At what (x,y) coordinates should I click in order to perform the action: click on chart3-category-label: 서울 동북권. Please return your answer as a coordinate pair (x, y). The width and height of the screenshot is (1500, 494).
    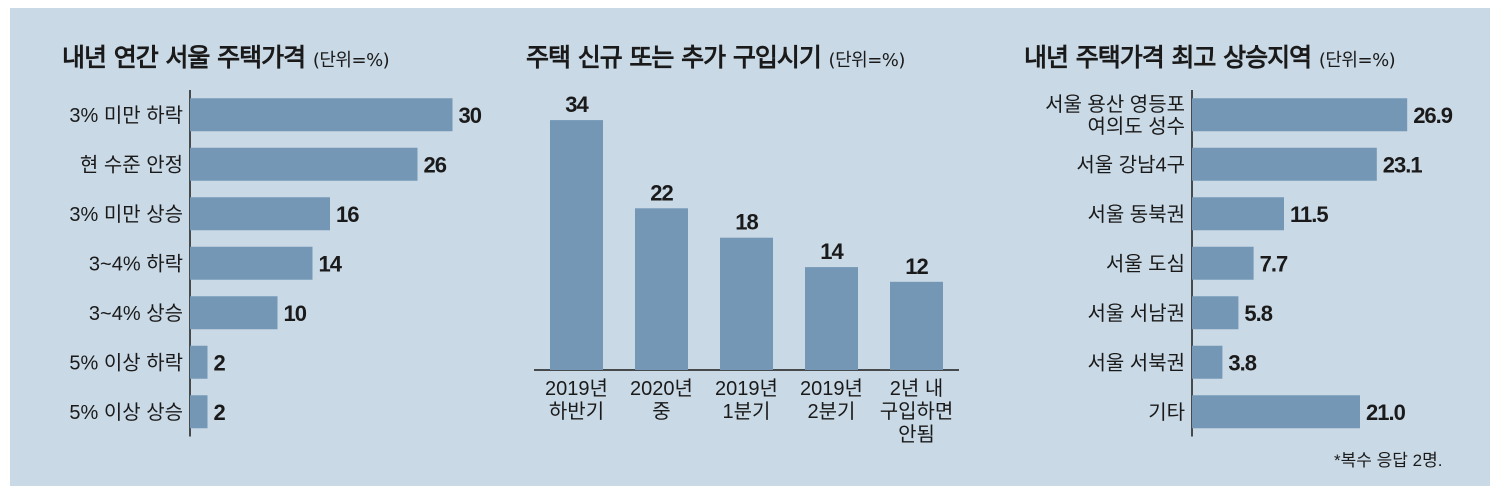
    Looking at the image, I should click on (1136, 214).